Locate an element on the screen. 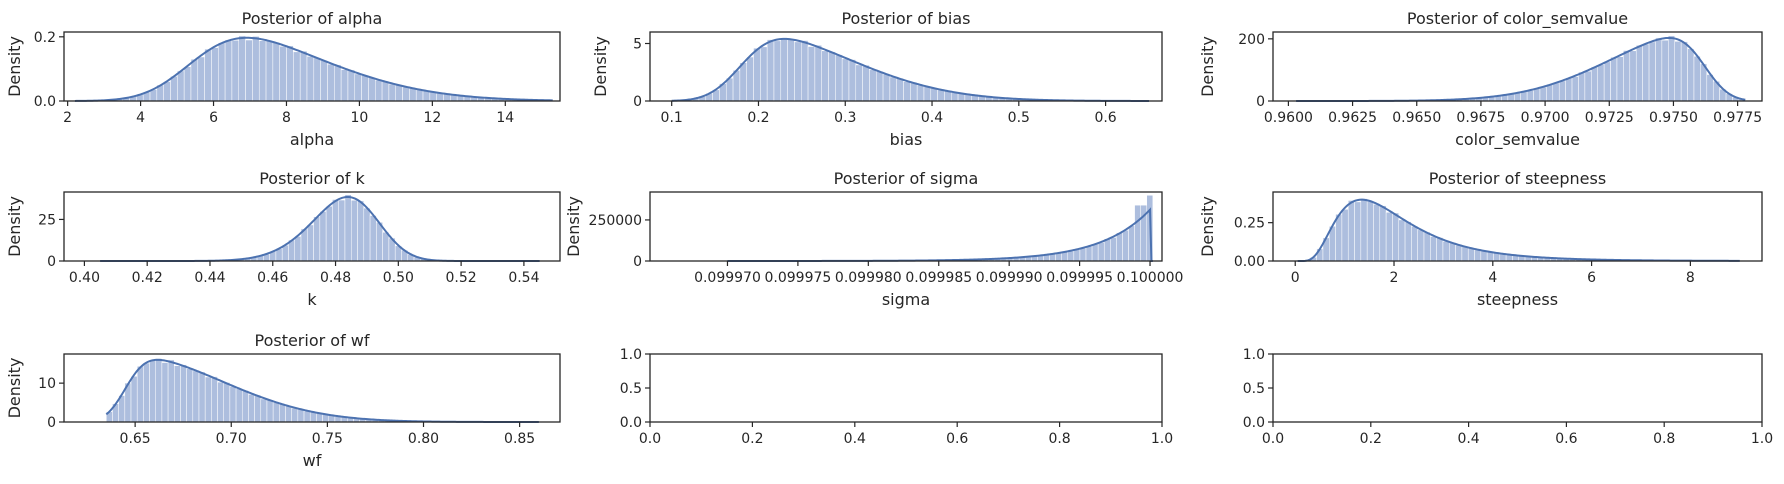  x-axis-label: sigma is located at coordinates (906, 299).